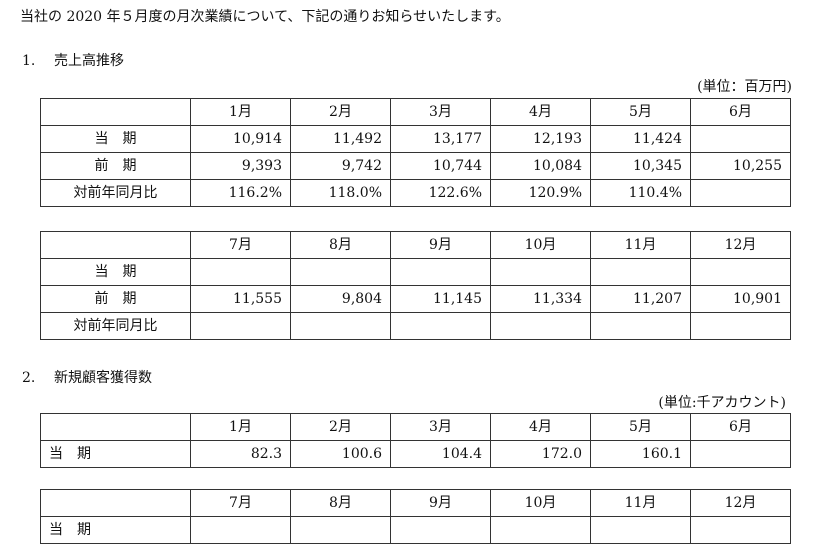 This screenshot has width=816, height=550. Describe the element at coordinates (29, 378) in the screenshot. I see `section-2-number: 2.` at that location.